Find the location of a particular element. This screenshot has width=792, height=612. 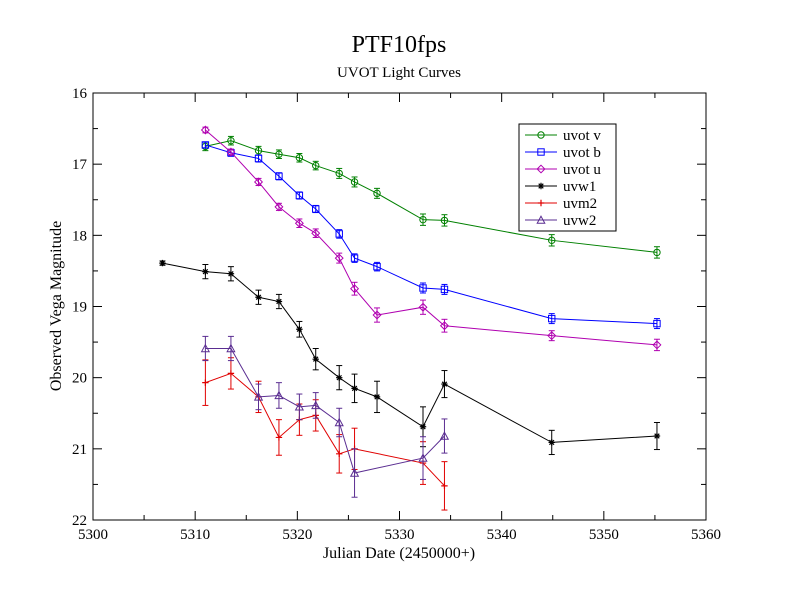

series-line-uvm2 is located at coordinates (325, 429).